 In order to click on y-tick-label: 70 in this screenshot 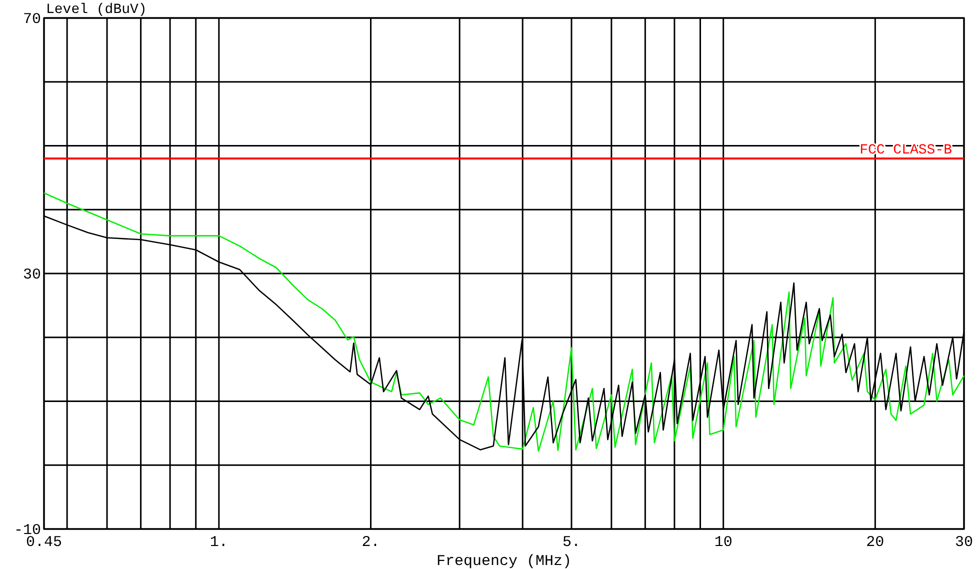, I will do `click(31, 19)`.